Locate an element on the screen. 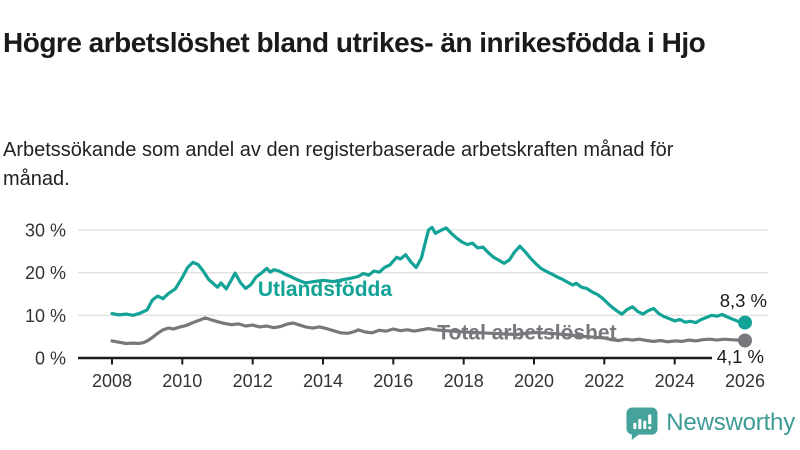 This screenshot has width=800, height=450. svg-text: 4,1 % is located at coordinates (740, 356).